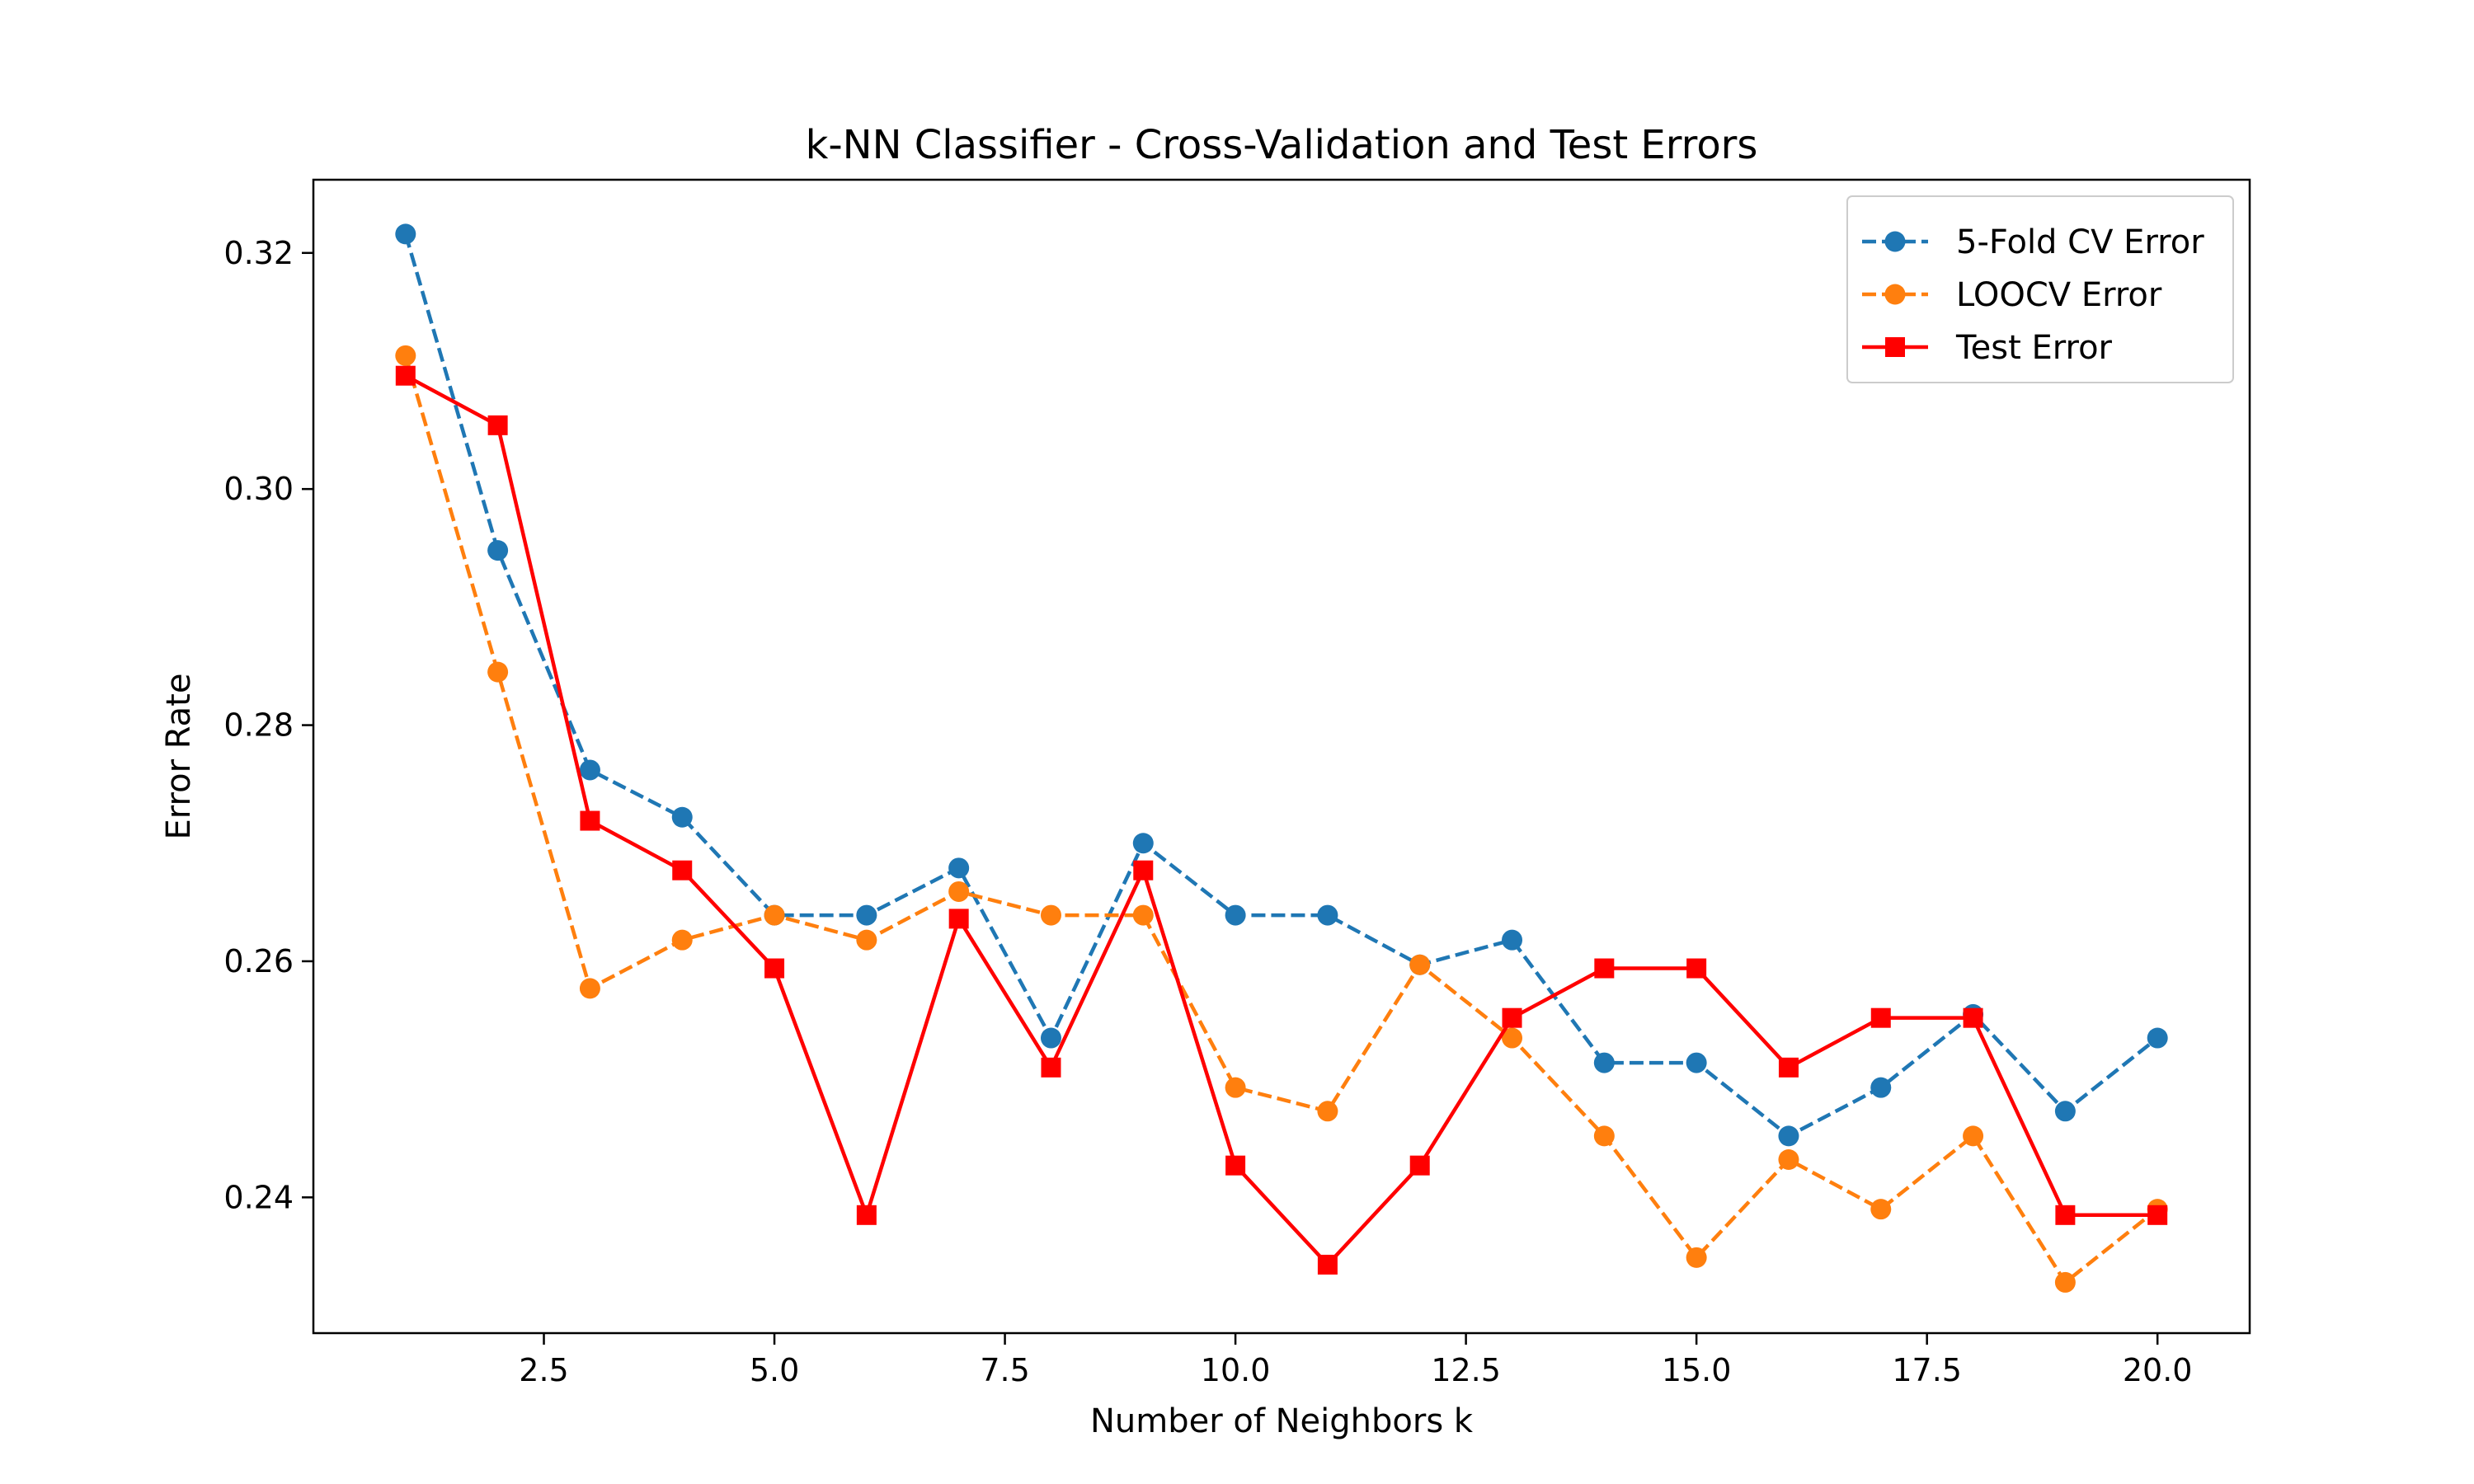  I want to click on x-tick-label: 2.5, so click(543, 1370).